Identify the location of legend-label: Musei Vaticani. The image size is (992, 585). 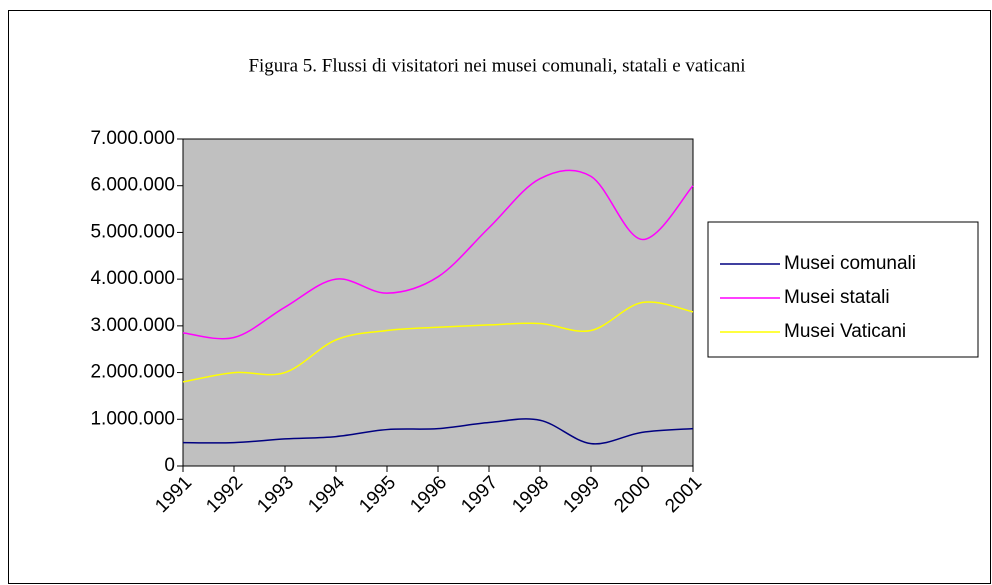
(845, 331).